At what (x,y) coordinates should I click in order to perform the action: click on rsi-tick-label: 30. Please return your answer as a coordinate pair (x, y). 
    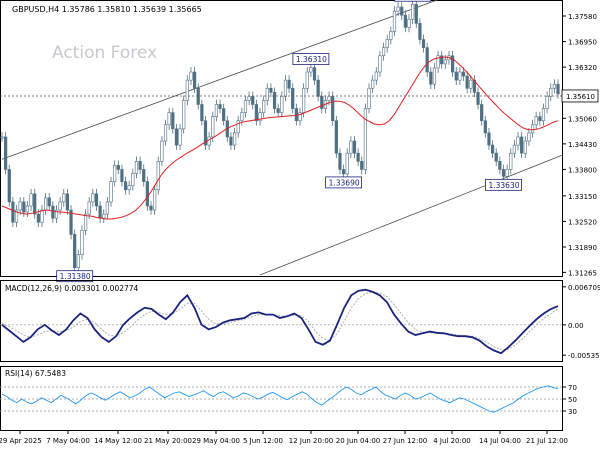
    Looking at the image, I should click on (572, 412).